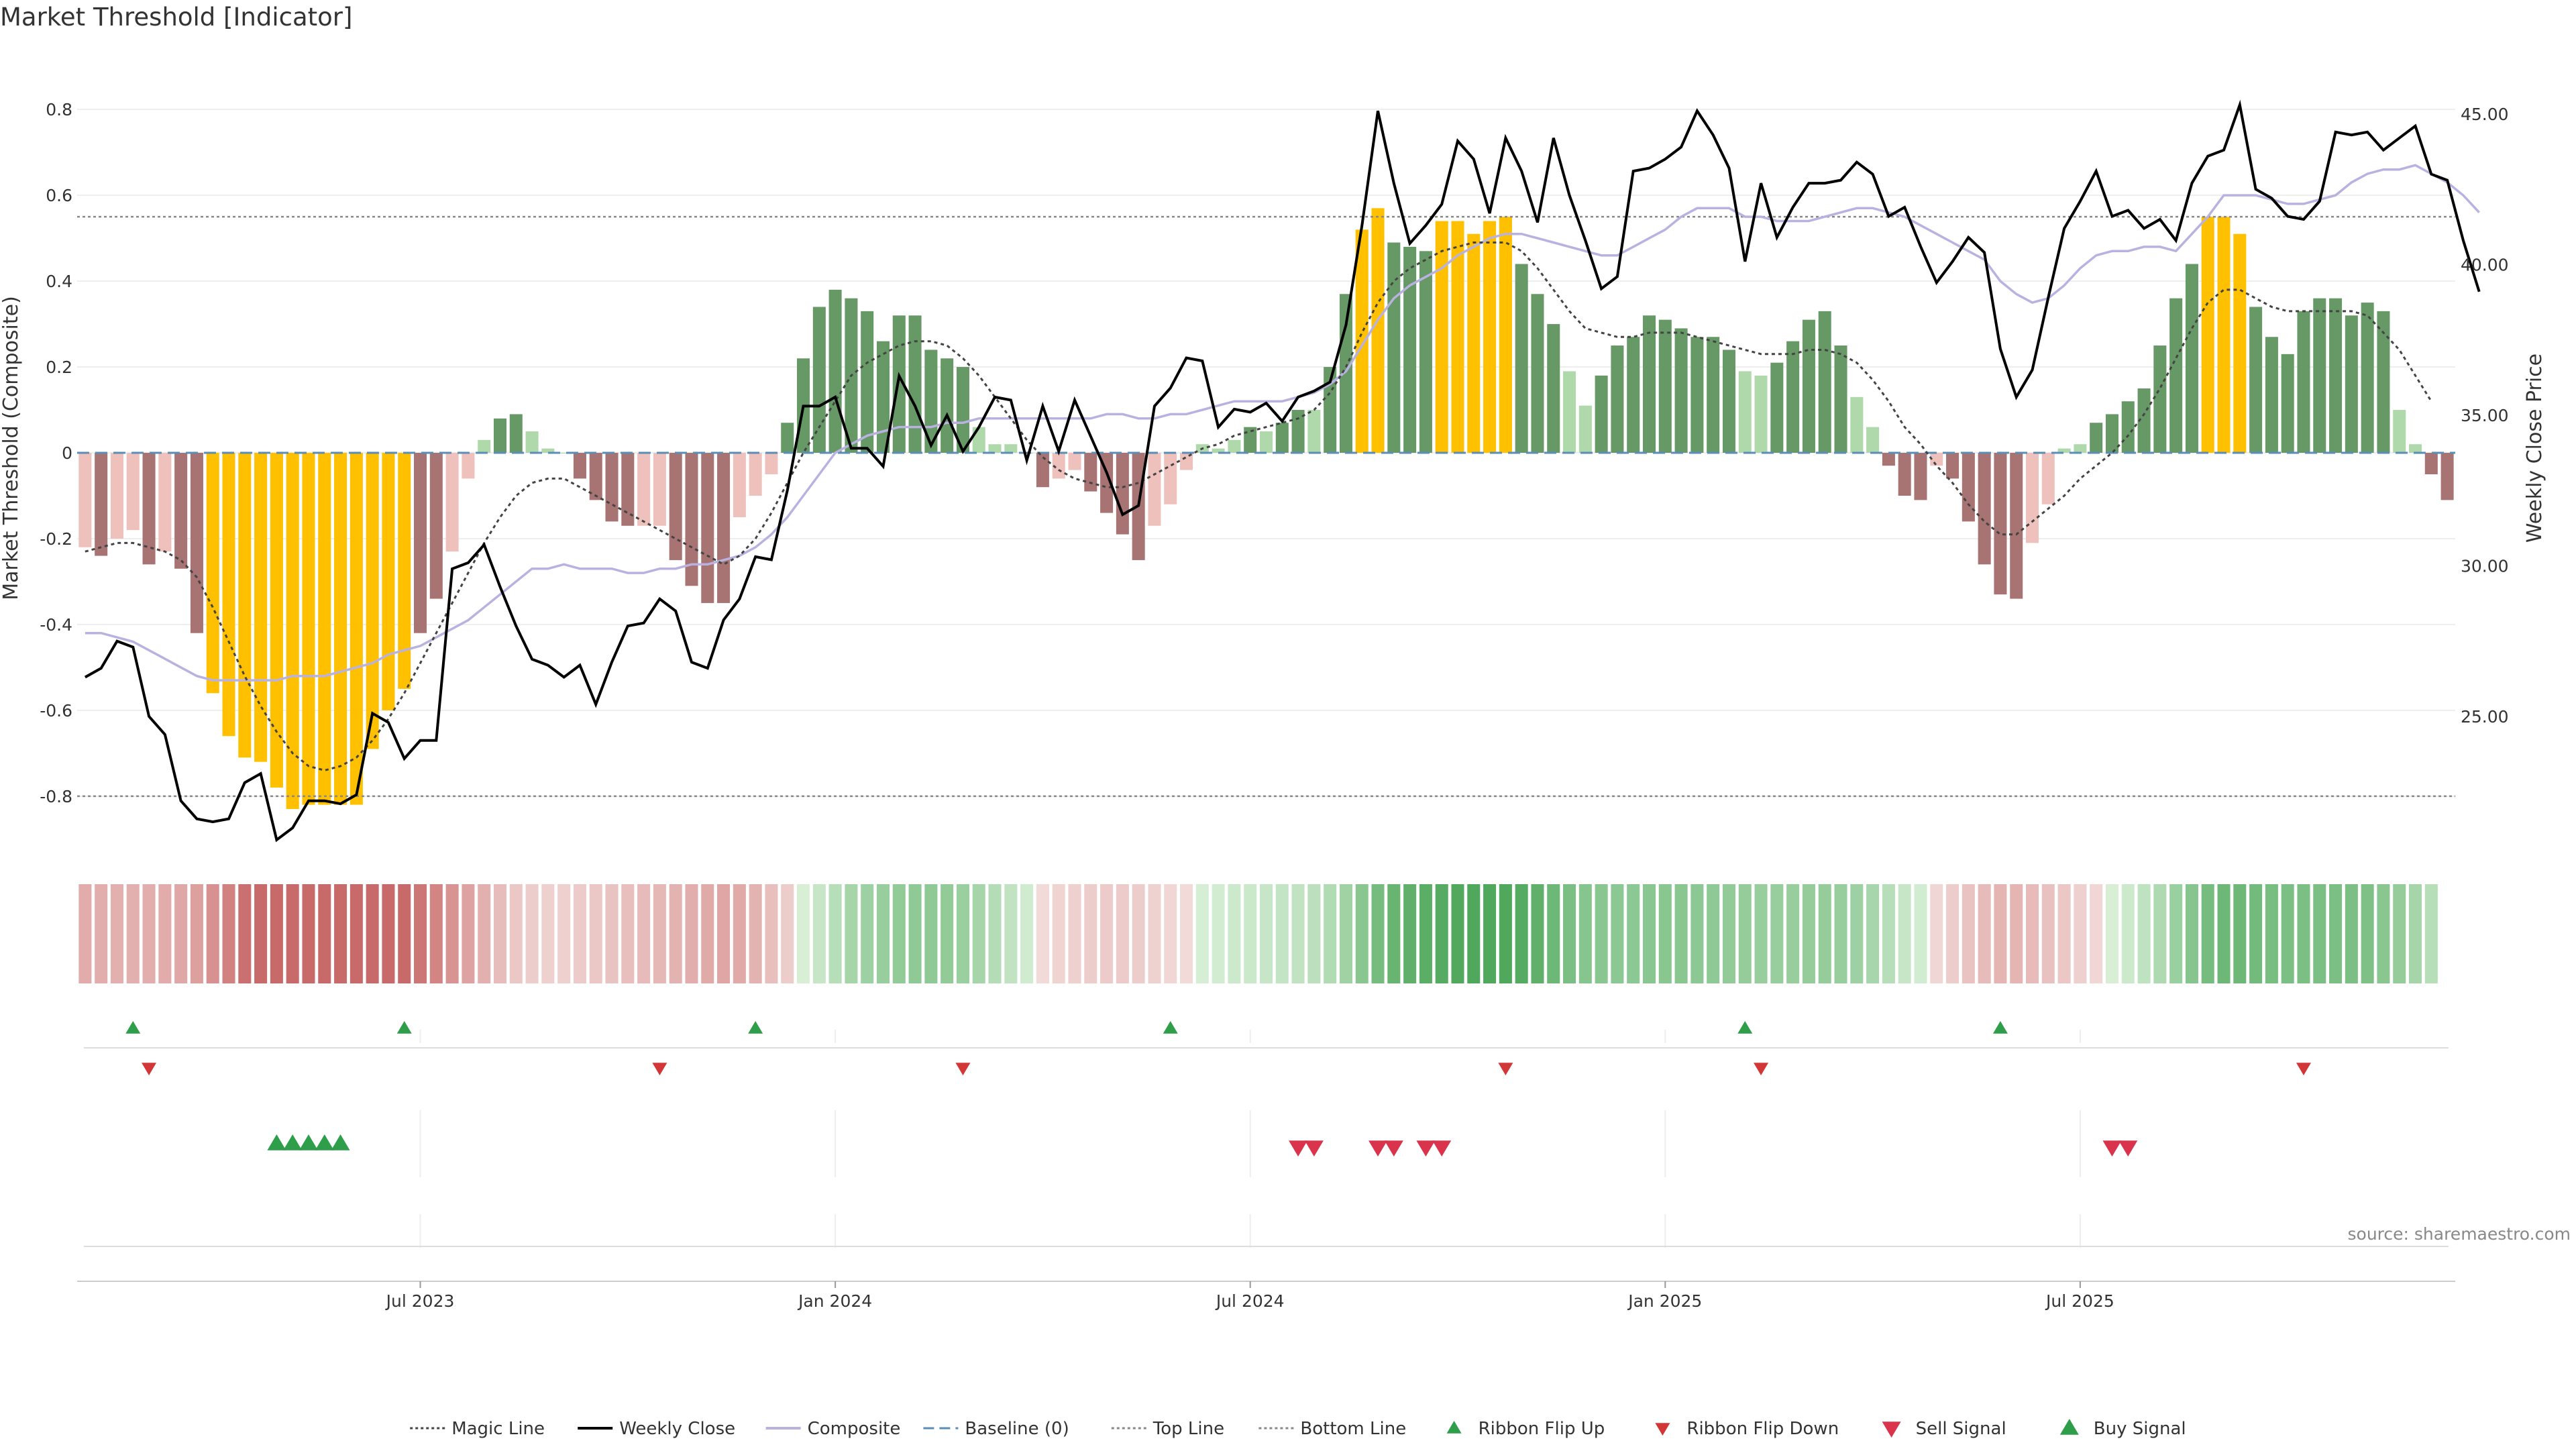 The width and height of the screenshot is (2576, 1449). What do you see at coordinates (1747, 1429) in the screenshot?
I see `legend-item: Ribbon Flip Down` at bounding box center [1747, 1429].